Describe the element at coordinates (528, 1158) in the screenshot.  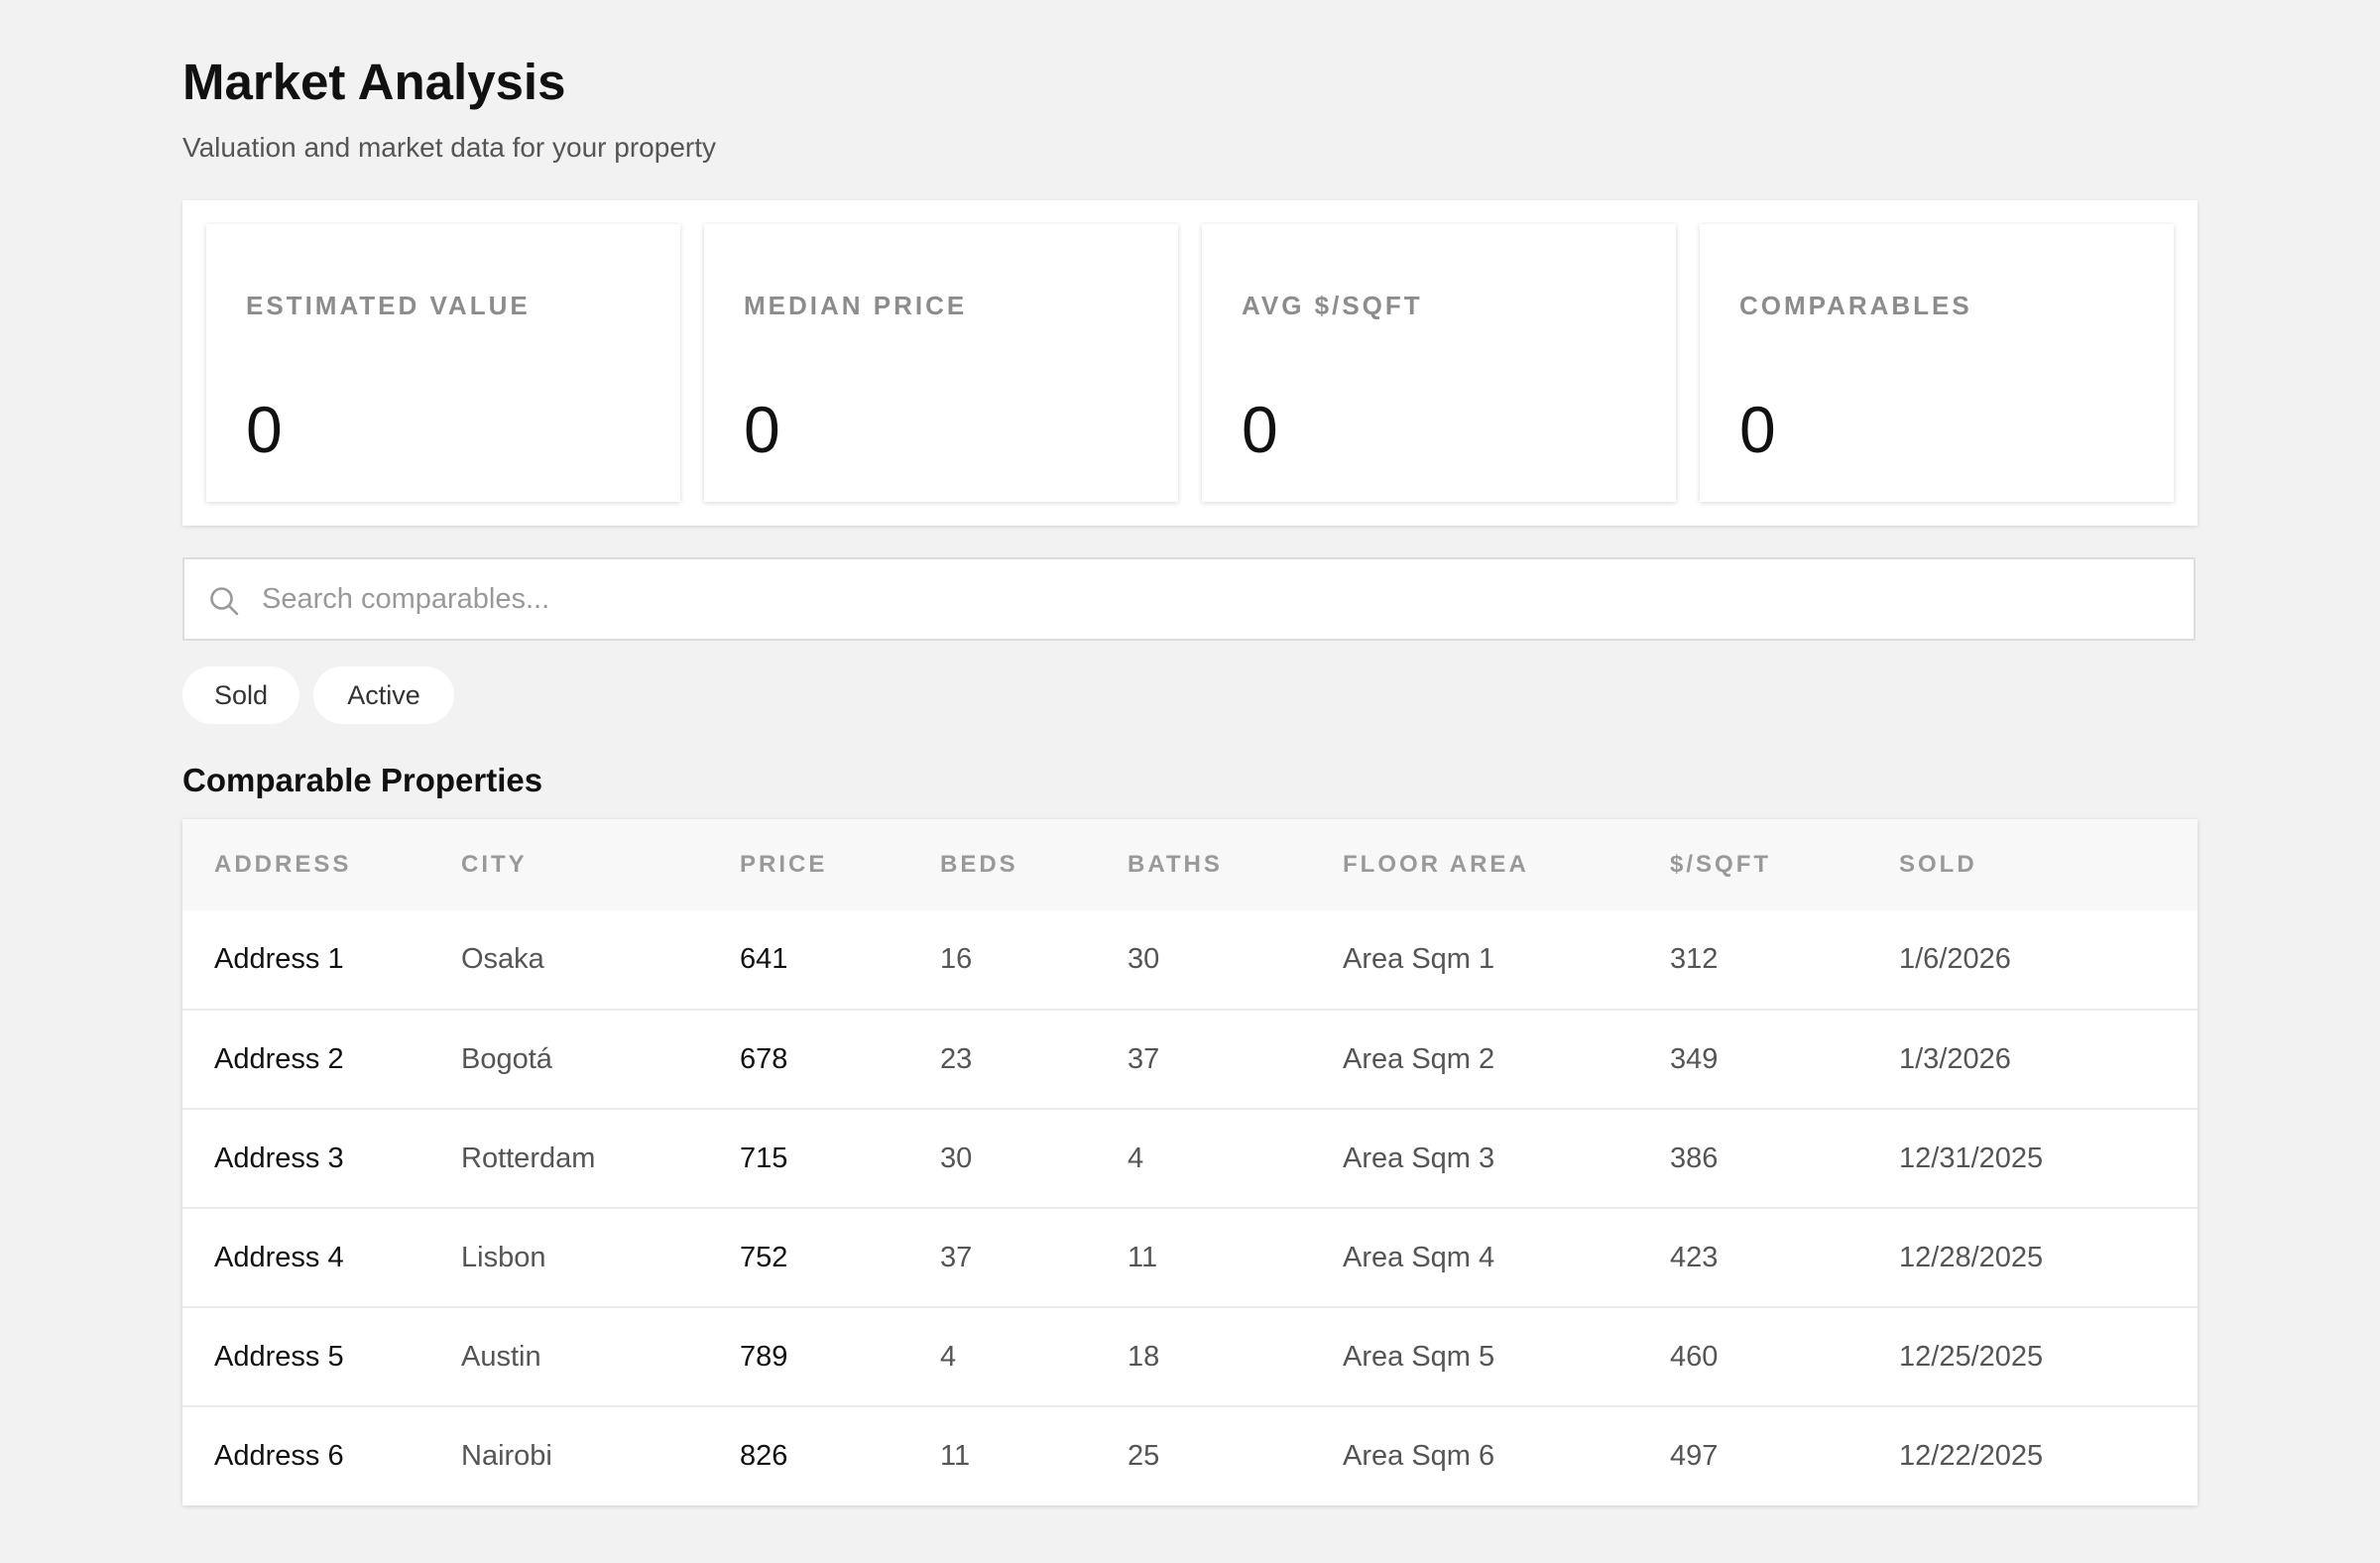
I see `cell-city: Rotterdam` at that location.